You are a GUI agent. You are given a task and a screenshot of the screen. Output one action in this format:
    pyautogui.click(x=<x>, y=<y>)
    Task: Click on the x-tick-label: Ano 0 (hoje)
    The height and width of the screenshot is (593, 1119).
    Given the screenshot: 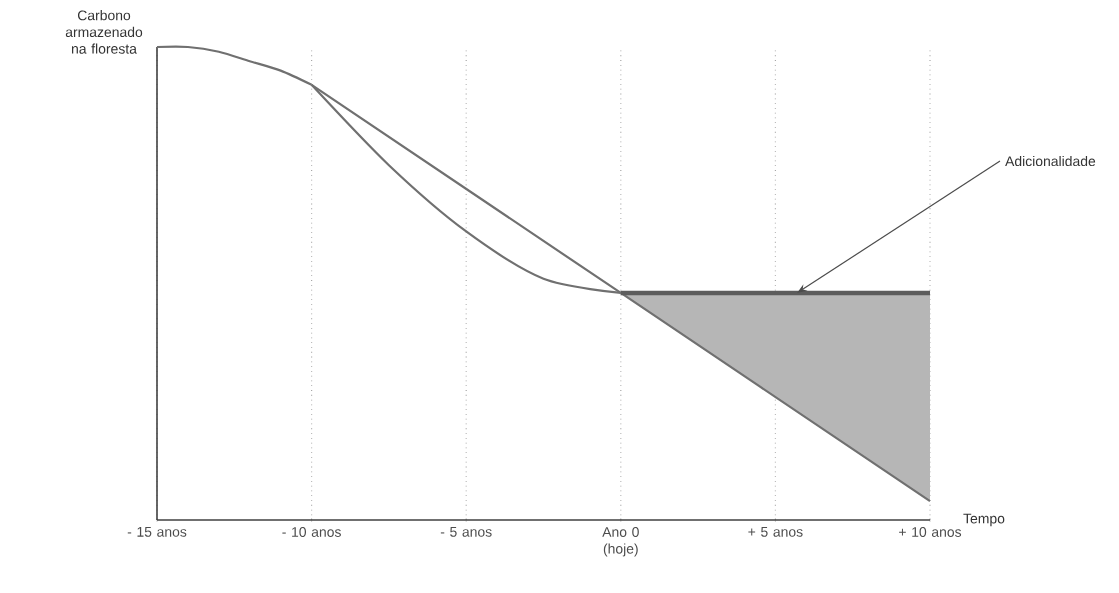 What is the action you would take?
    pyautogui.click(x=620, y=542)
    